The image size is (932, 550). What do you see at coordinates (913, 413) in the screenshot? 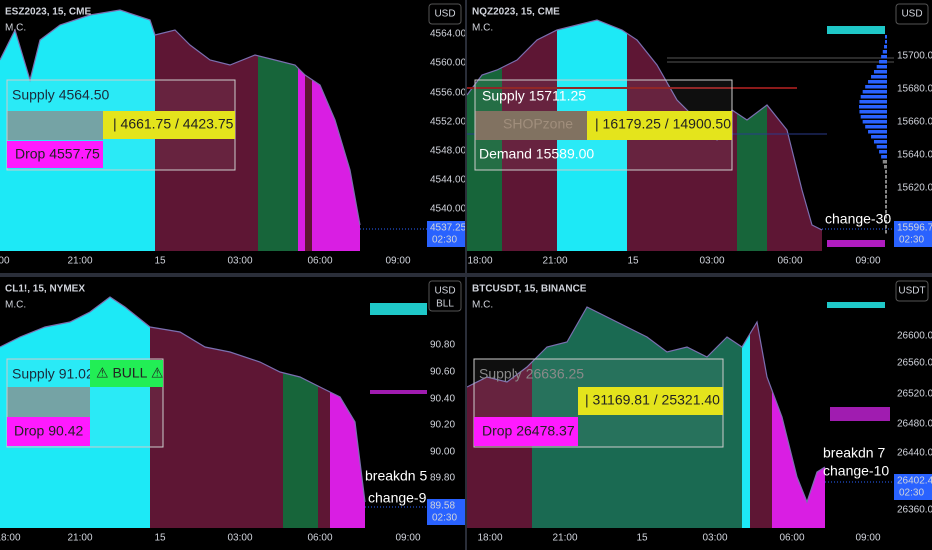
I see `price-axis` at bounding box center [913, 413].